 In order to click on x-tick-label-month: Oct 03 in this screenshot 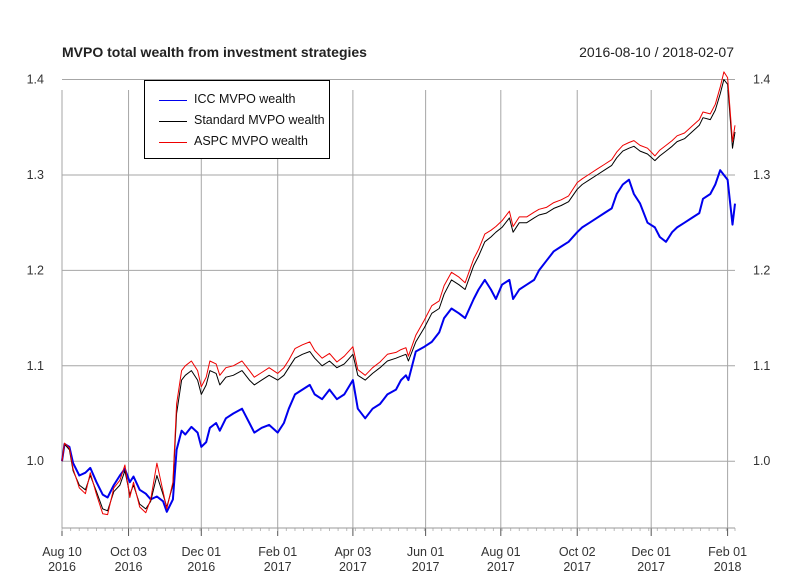, I will do `click(128, 552)`.